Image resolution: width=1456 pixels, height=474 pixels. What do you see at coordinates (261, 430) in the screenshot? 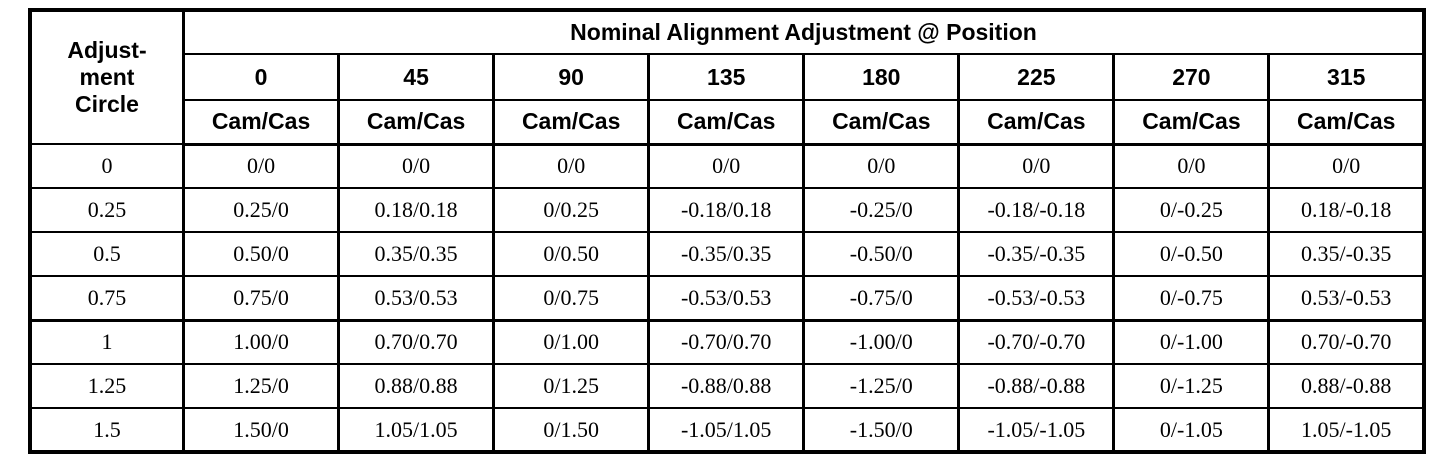
I see `value-cell: 1.50/0` at bounding box center [261, 430].